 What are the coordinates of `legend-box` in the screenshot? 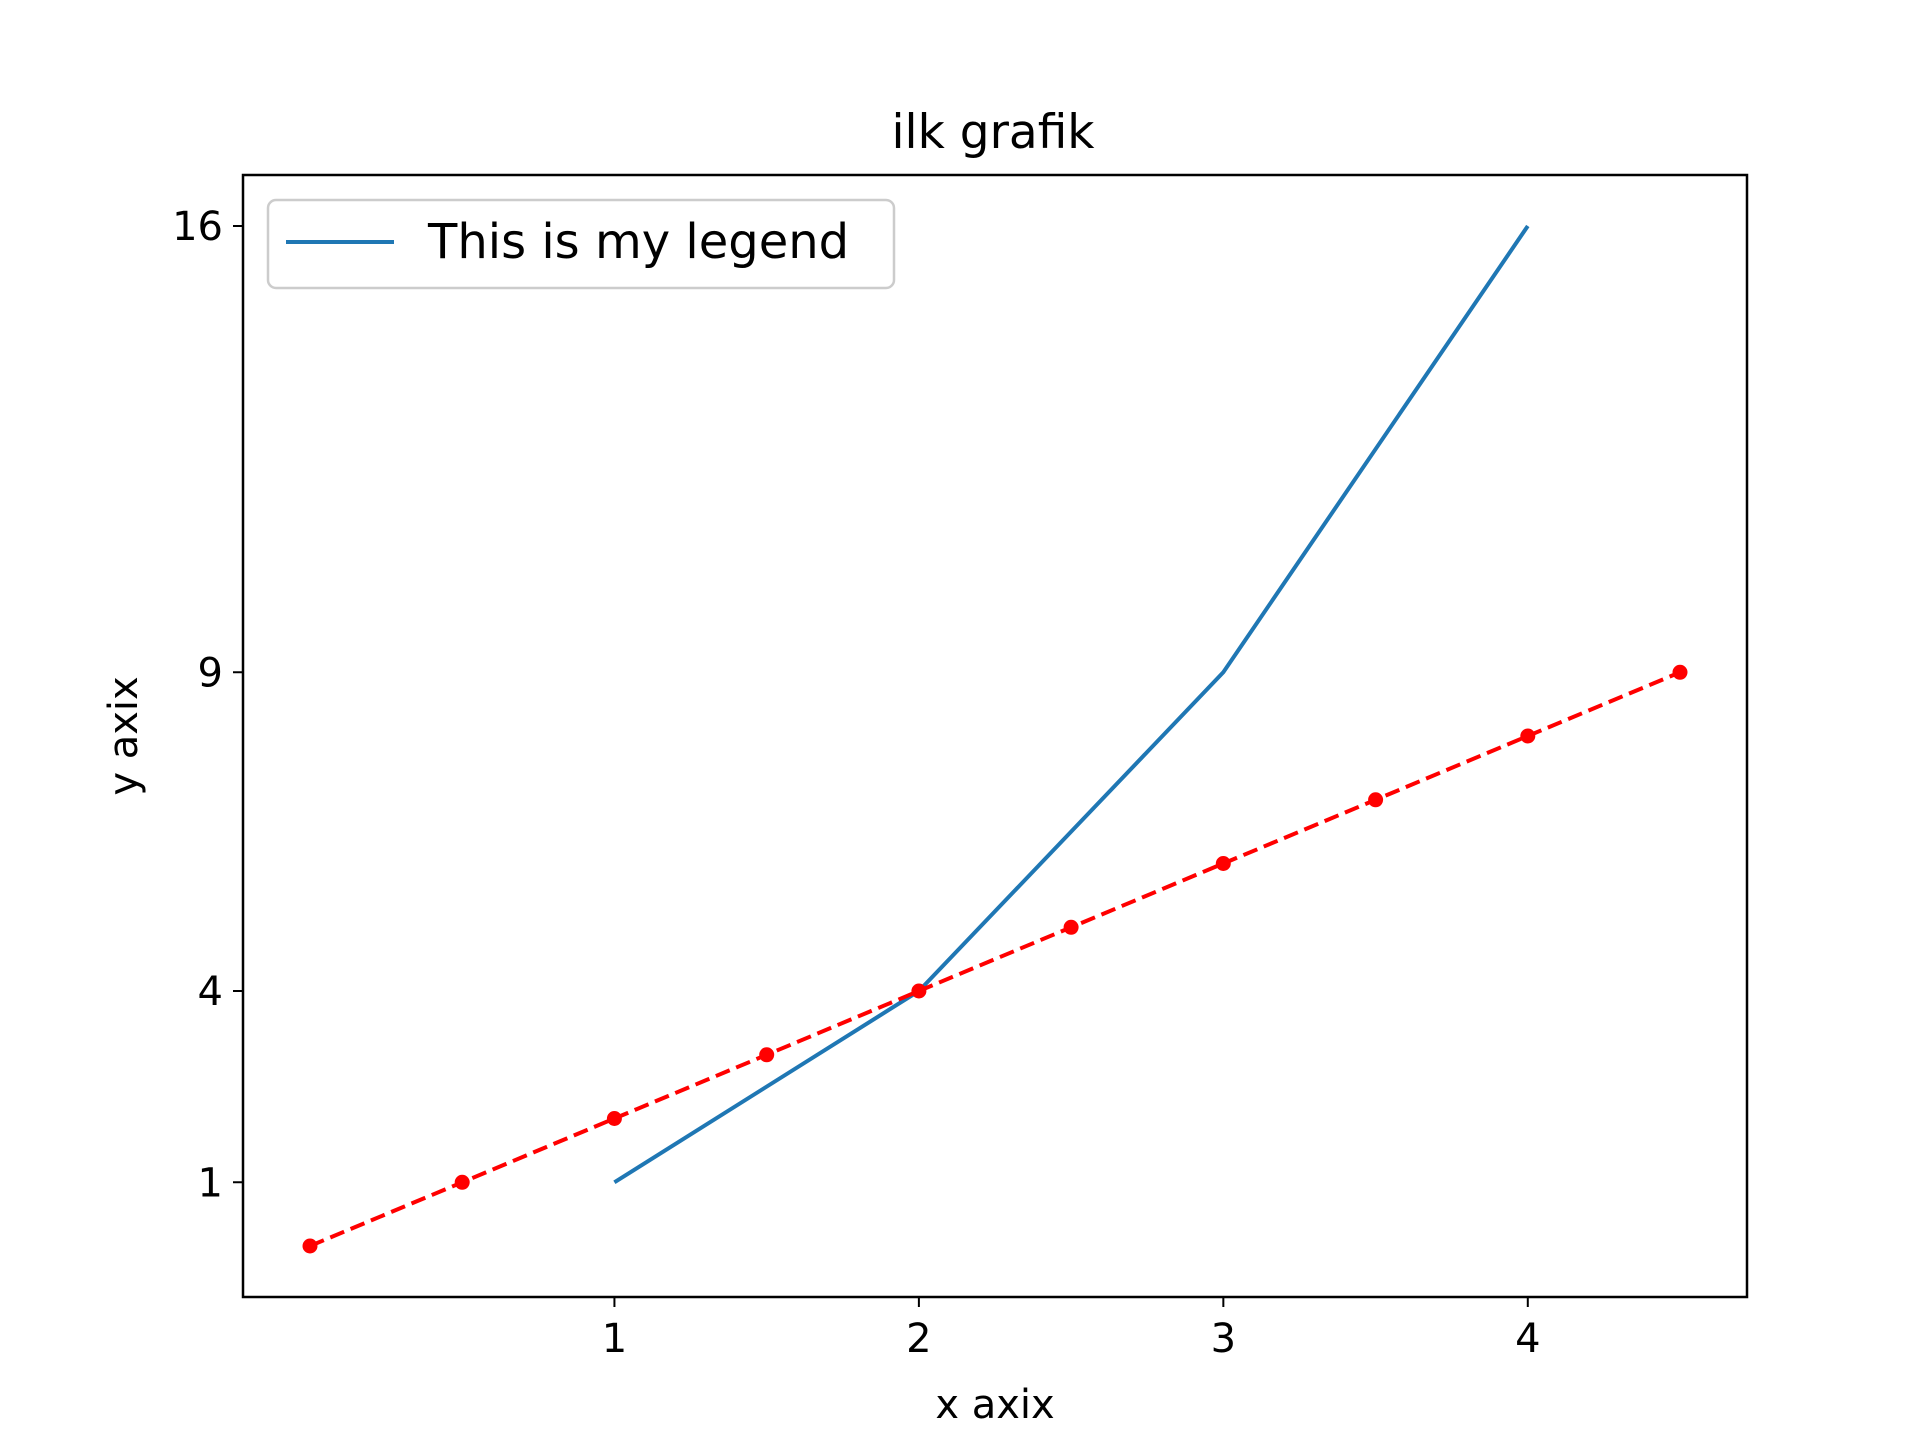 It's located at (581, 244).